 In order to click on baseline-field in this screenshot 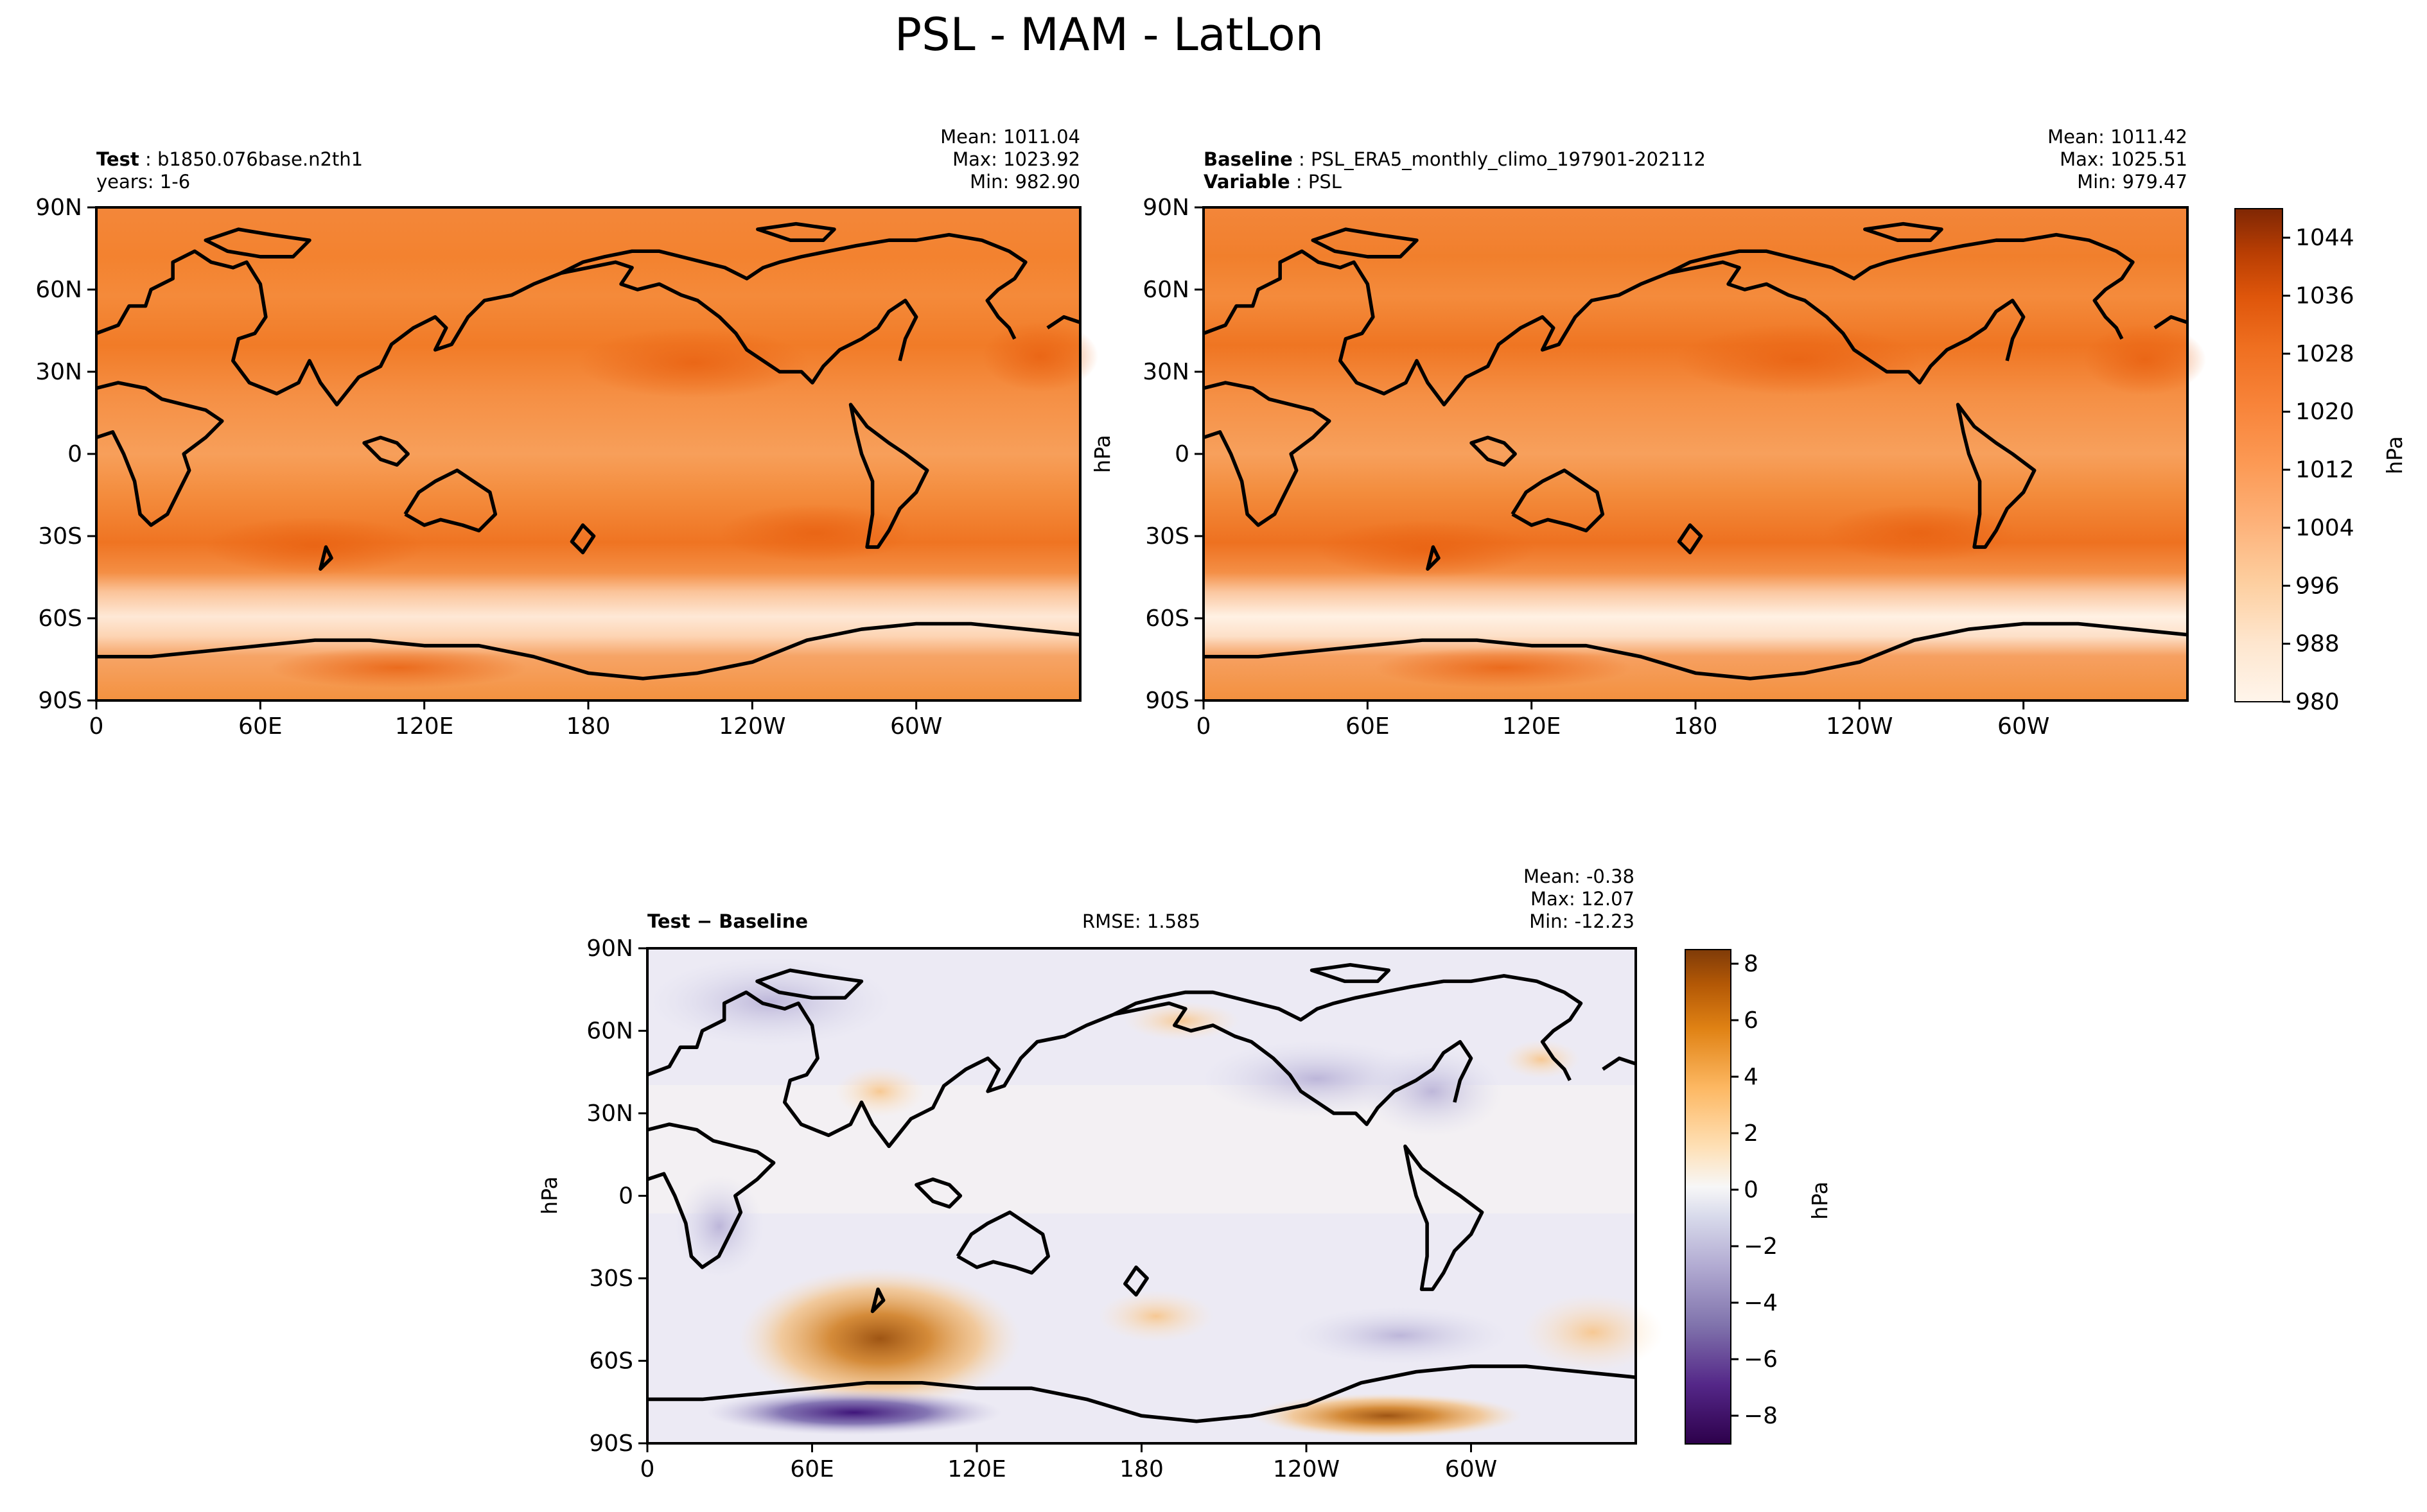, I will do `click(1695, 453)`.